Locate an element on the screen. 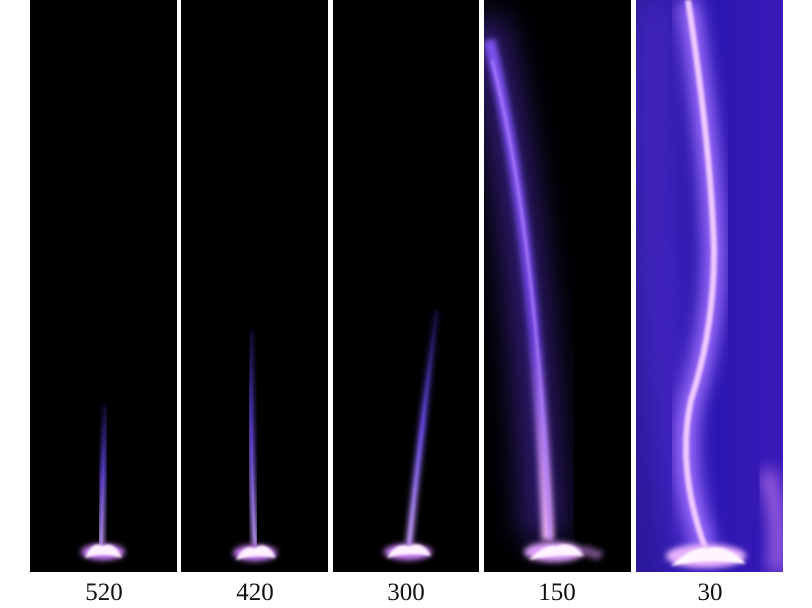 This screenshot has height=608, width=812. plasma-core is located at coordinates (521, 300).